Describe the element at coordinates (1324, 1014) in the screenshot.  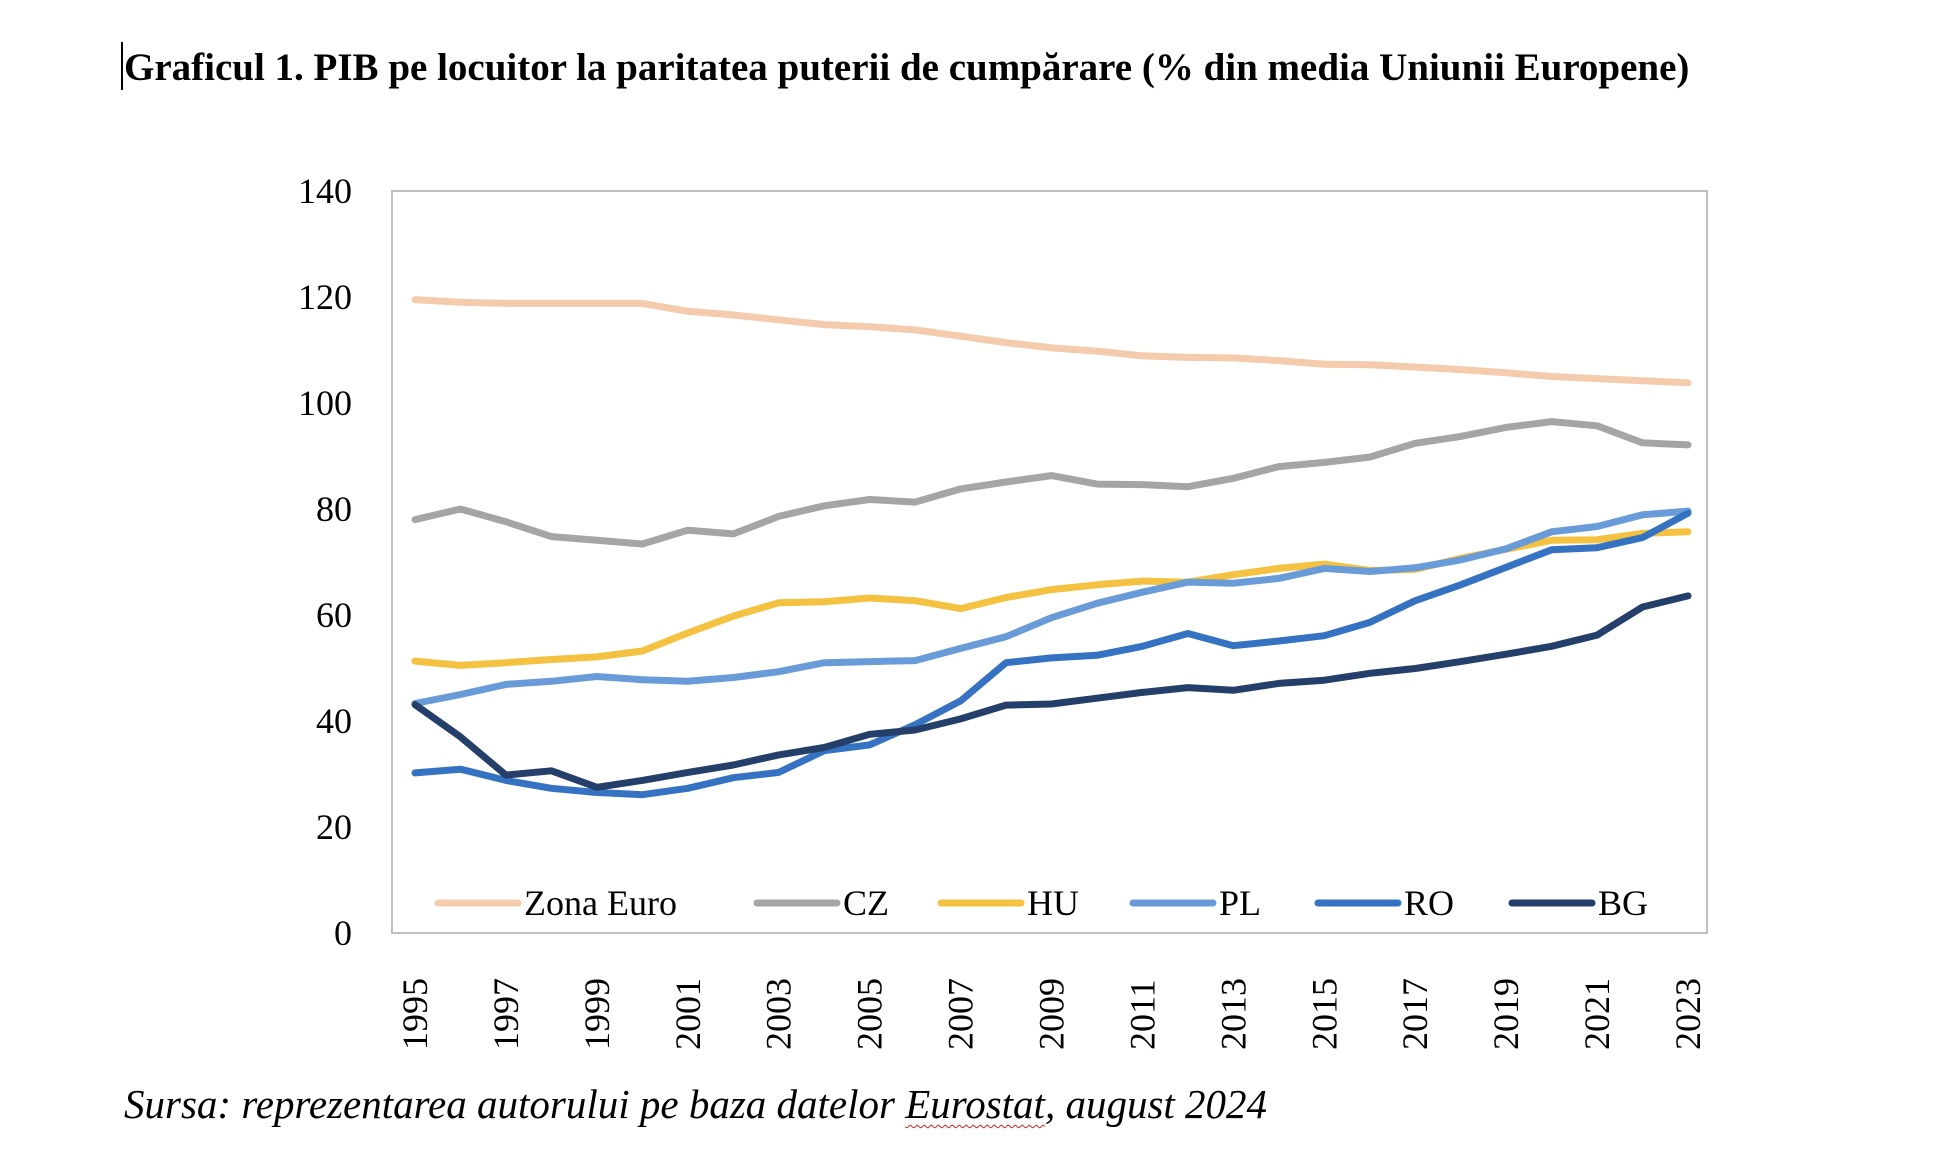
I see `x-tick-label: 2015` at that location.